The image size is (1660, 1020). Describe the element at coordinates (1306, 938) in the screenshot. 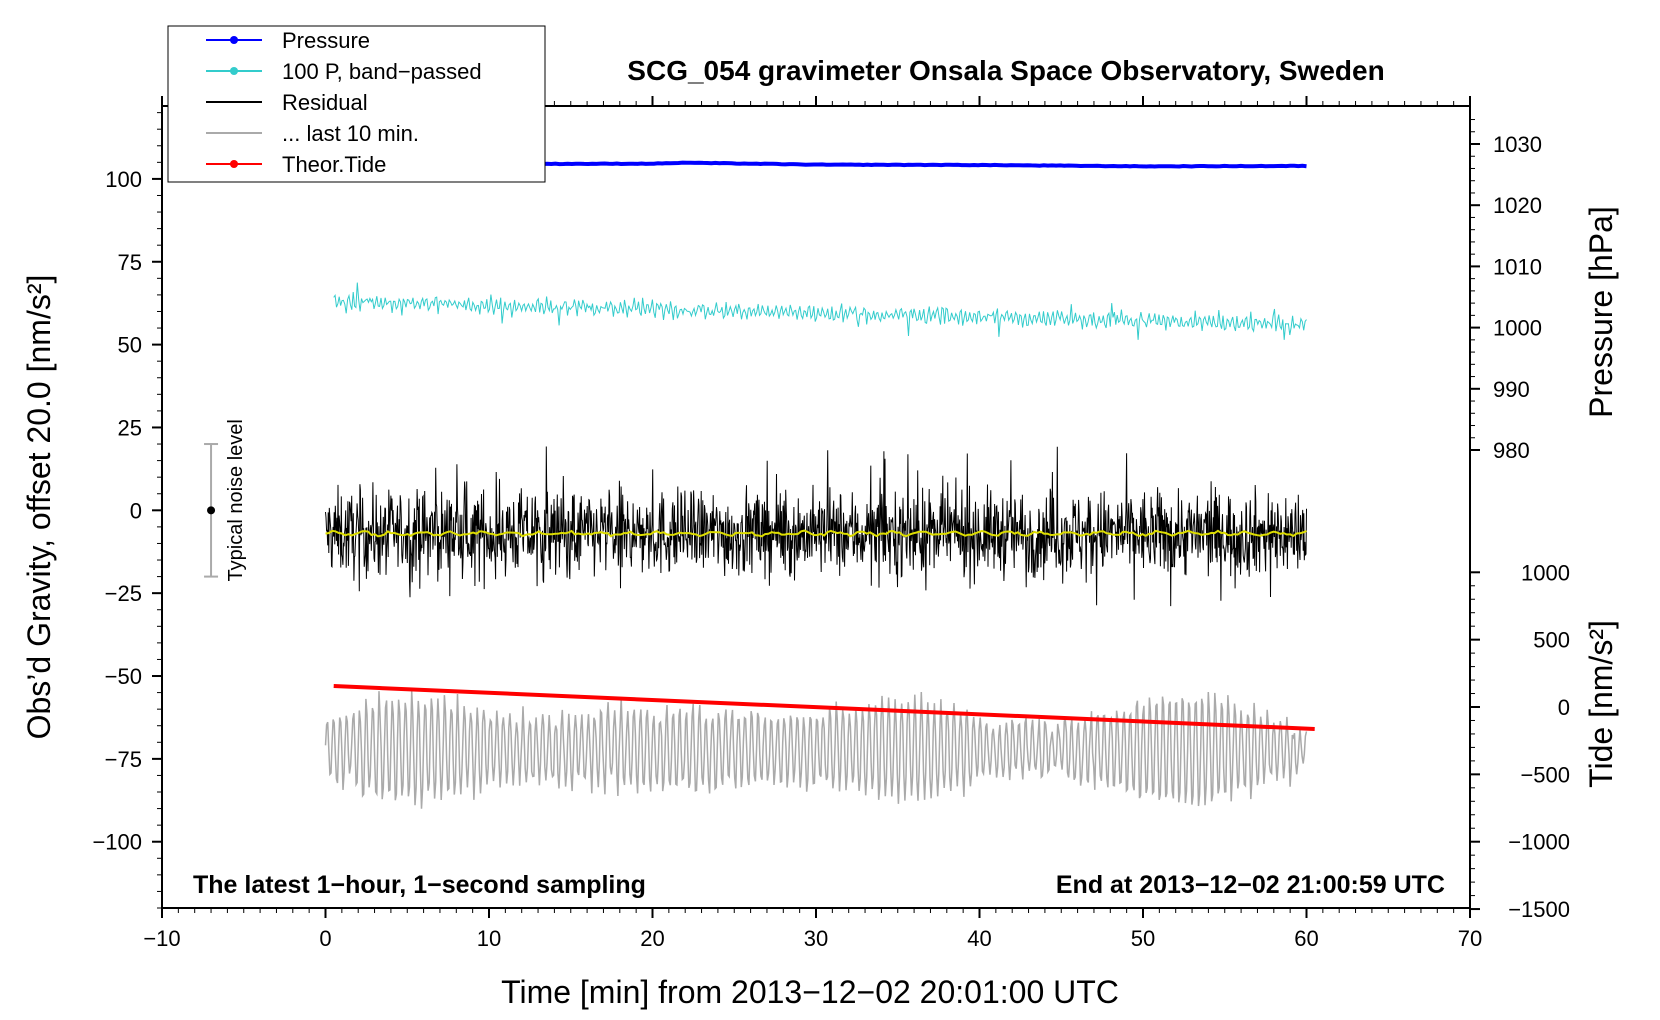

I see `x-tick-label: 60` at that location.